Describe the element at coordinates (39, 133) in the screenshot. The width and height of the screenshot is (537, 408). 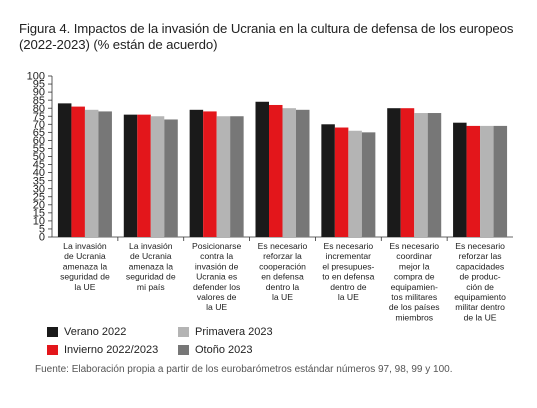
I see `y-tick-label: 65` at that location.